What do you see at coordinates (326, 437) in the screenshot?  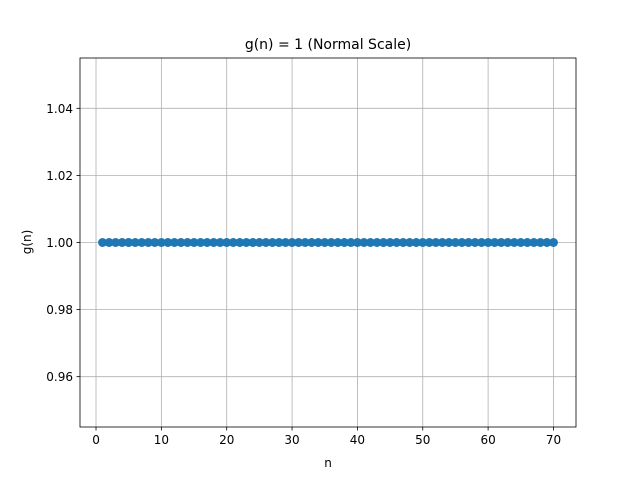 I see `x-axis: 0 10 20 30 40 50 60 70` at bounding box center [326, 437].